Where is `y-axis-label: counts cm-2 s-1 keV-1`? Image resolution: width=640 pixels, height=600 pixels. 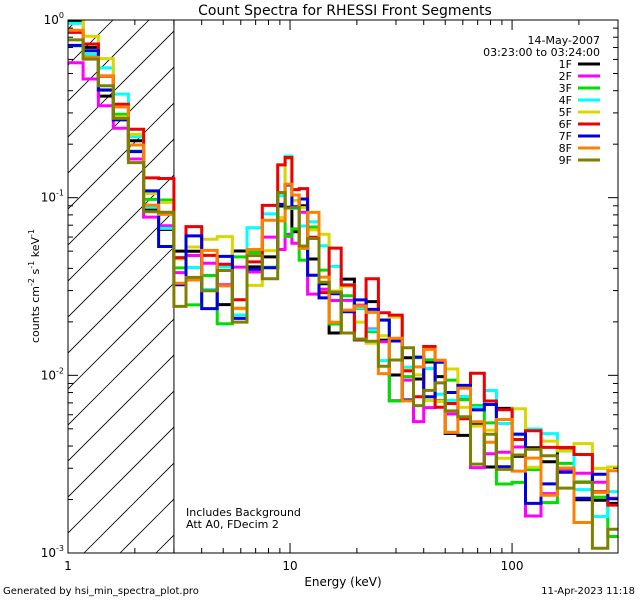
y-axis-label: counts cm-2 s-1 keV-1 is located at coordinates (34, 286).